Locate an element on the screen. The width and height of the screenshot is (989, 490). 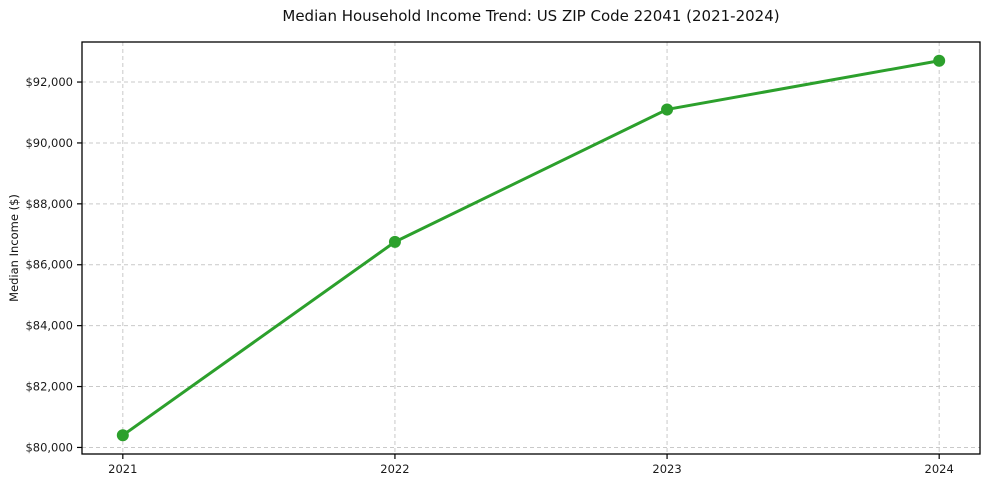
x-tick-label: 2024 is located at coordinates (939, 469).